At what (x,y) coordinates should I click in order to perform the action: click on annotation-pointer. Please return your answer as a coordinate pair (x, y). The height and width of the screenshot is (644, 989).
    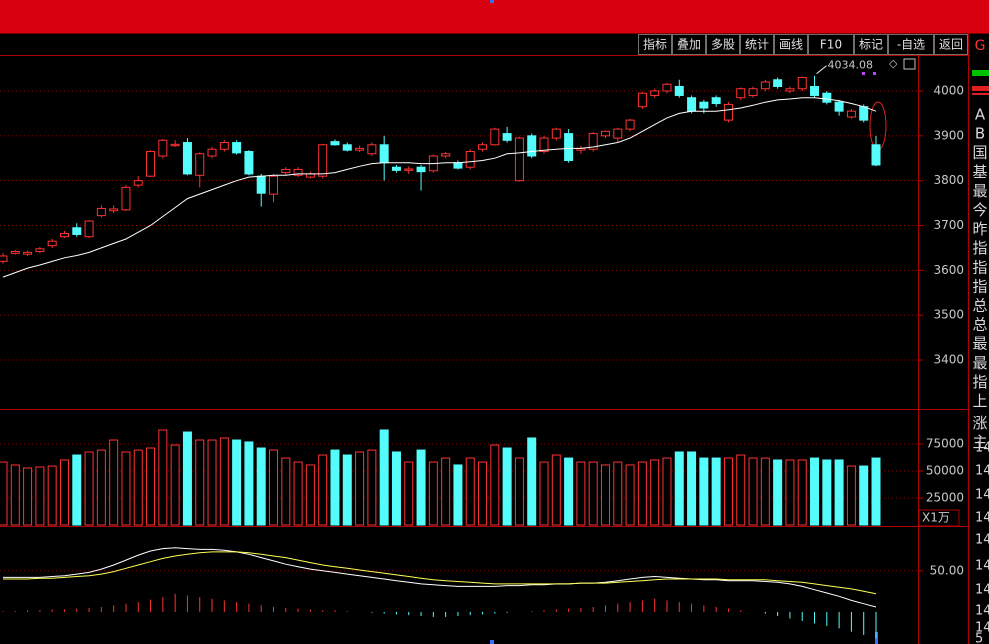
    Looking at the image, I should click on (821, 70).